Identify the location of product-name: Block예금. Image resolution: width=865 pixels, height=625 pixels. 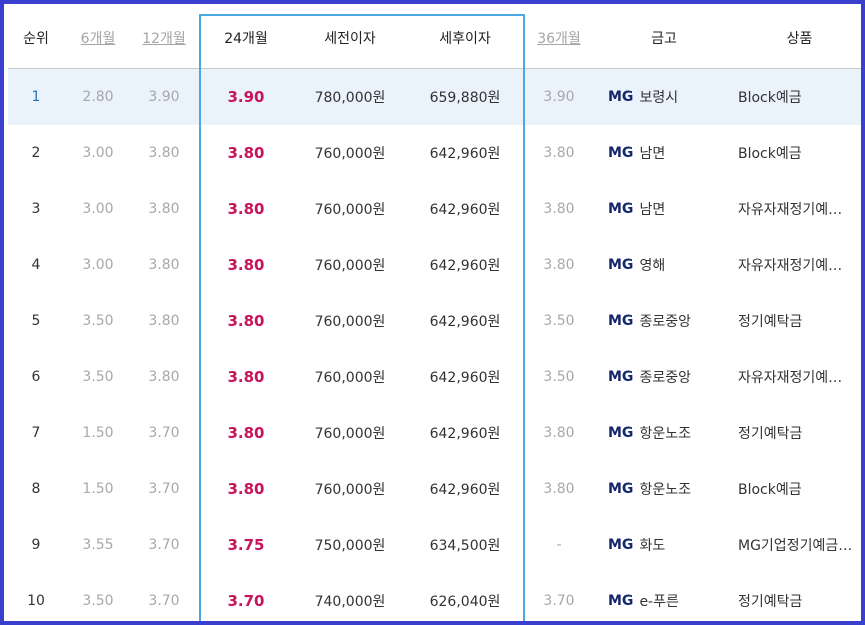
(770, 98).